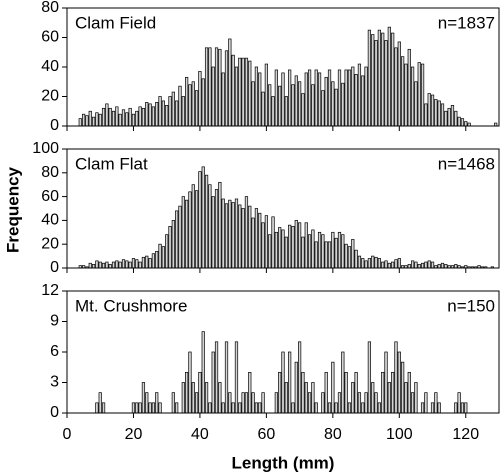 The image size is (500, 474). I want to click on panel-title: Clam Field, so click(115, 22).